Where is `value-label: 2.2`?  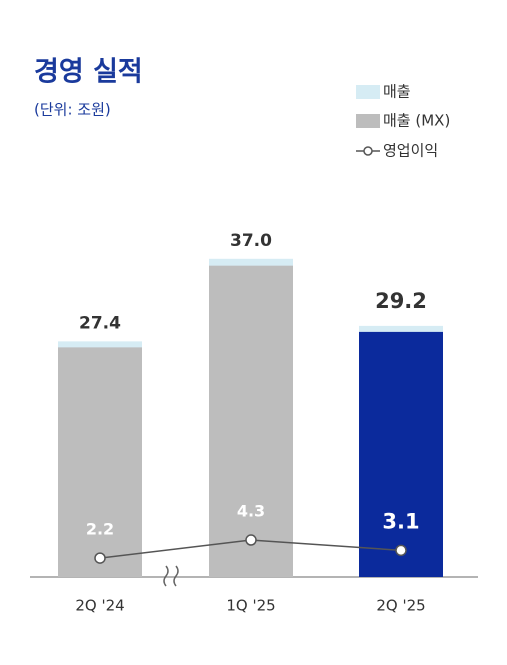 value-label: 2.2 is located at coordinates (100, 529).